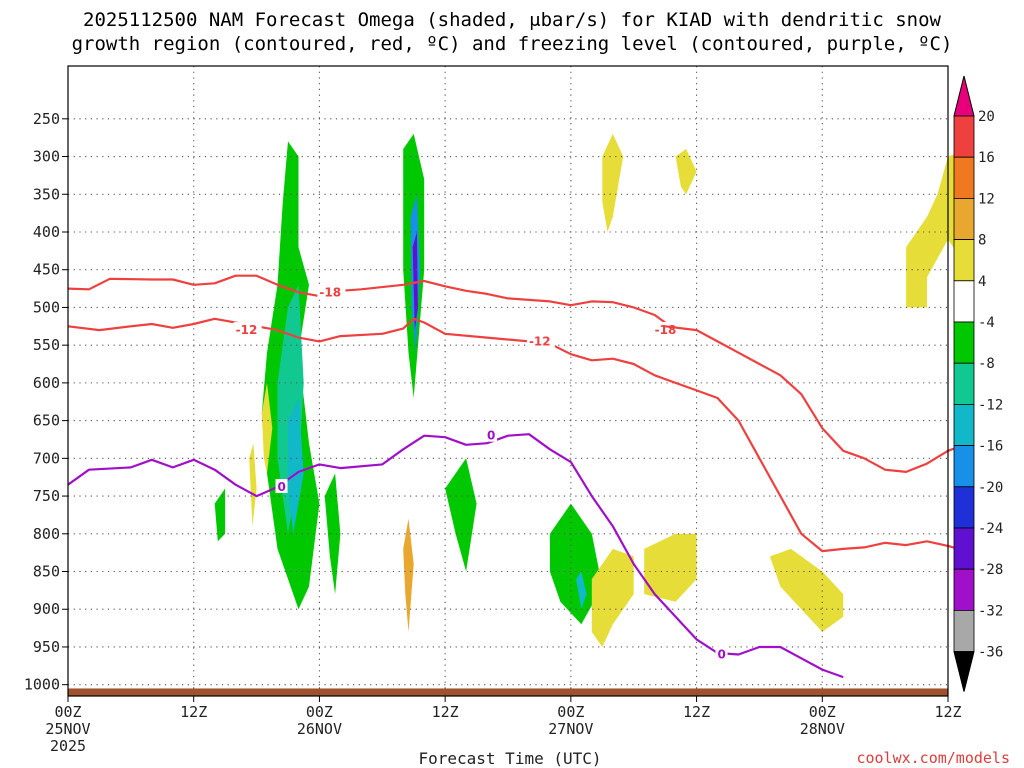 The image size is (1024, 768). Describe the element at coordinates (978, 383) in the screenshot. I see `colorbar: 20 16 12 8 4 -4 -8 -12 -16 -20 -24 -28 -32 -36` at that location.